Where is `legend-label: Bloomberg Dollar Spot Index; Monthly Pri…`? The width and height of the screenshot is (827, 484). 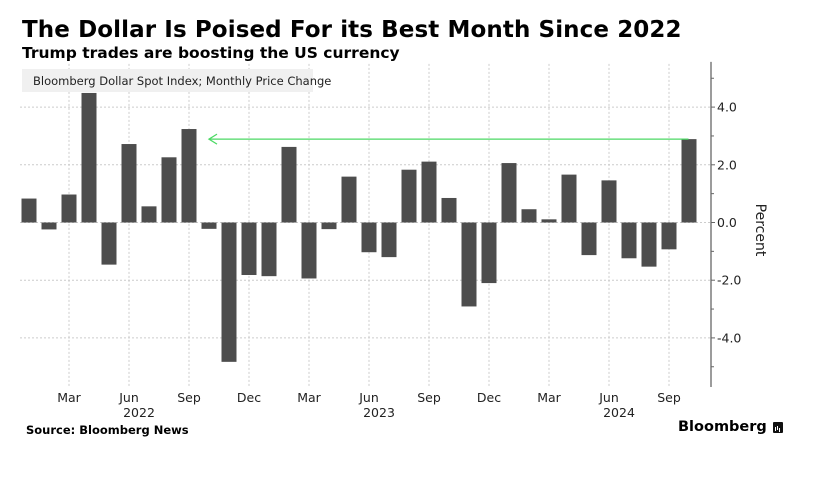 legend-label: Bloomberg Dollar Spot Index; Monthly Pri… is located at coordinates (182, 80).